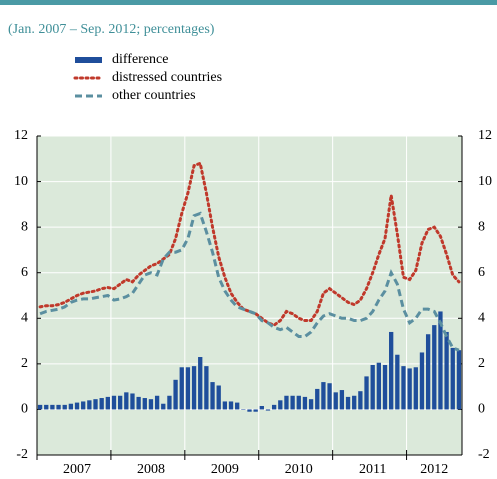 The height and width of the screenshot is (479, 497). Describe the element at coordinates (24, 363) in the screenshot. I see `y-tick-label: 2` at that location.